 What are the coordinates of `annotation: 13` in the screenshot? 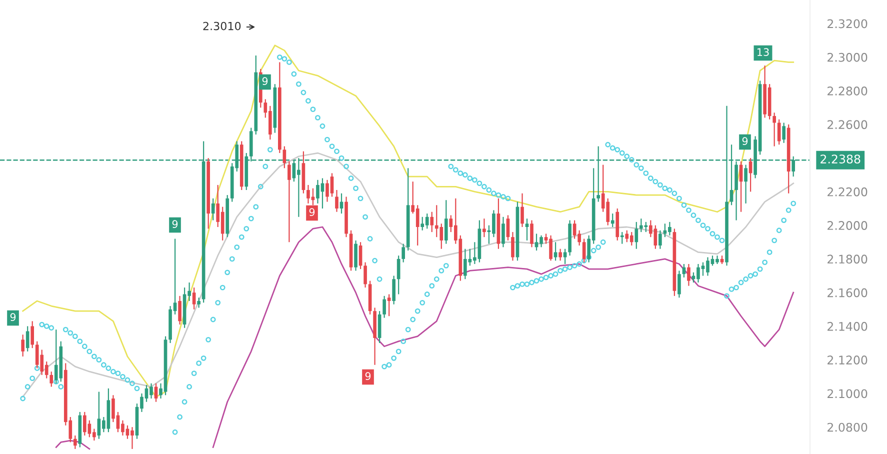 It's located at (763, 52).